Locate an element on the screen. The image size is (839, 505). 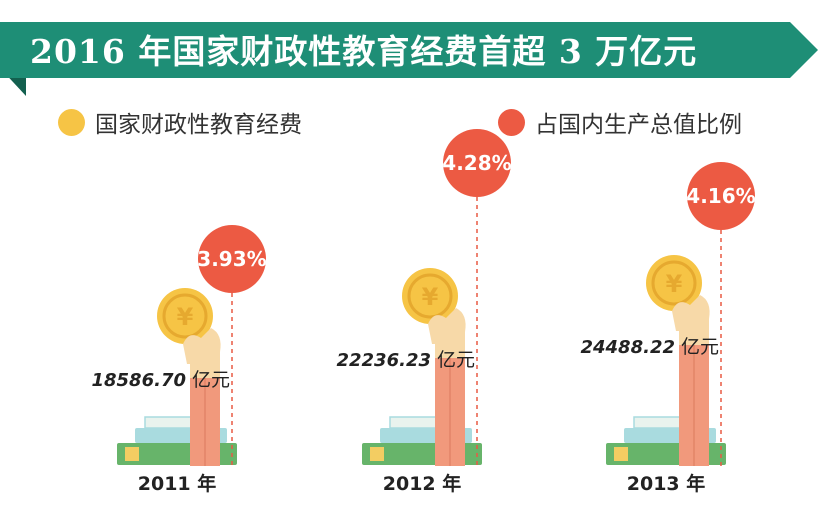
legend-item-ratio: 占国内生产总值比例 is located at coordinates (620, 122).